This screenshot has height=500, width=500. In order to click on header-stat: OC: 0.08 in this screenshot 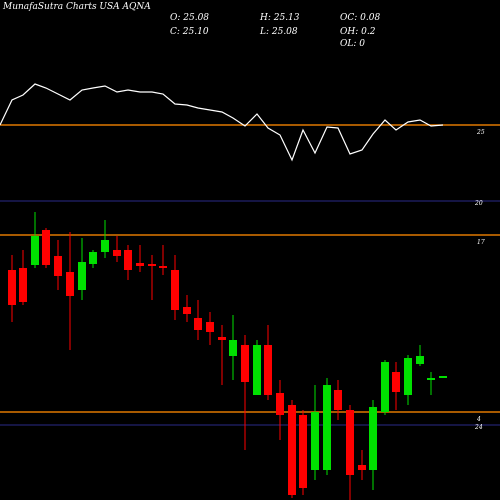, I will do `click(360, 18)`.